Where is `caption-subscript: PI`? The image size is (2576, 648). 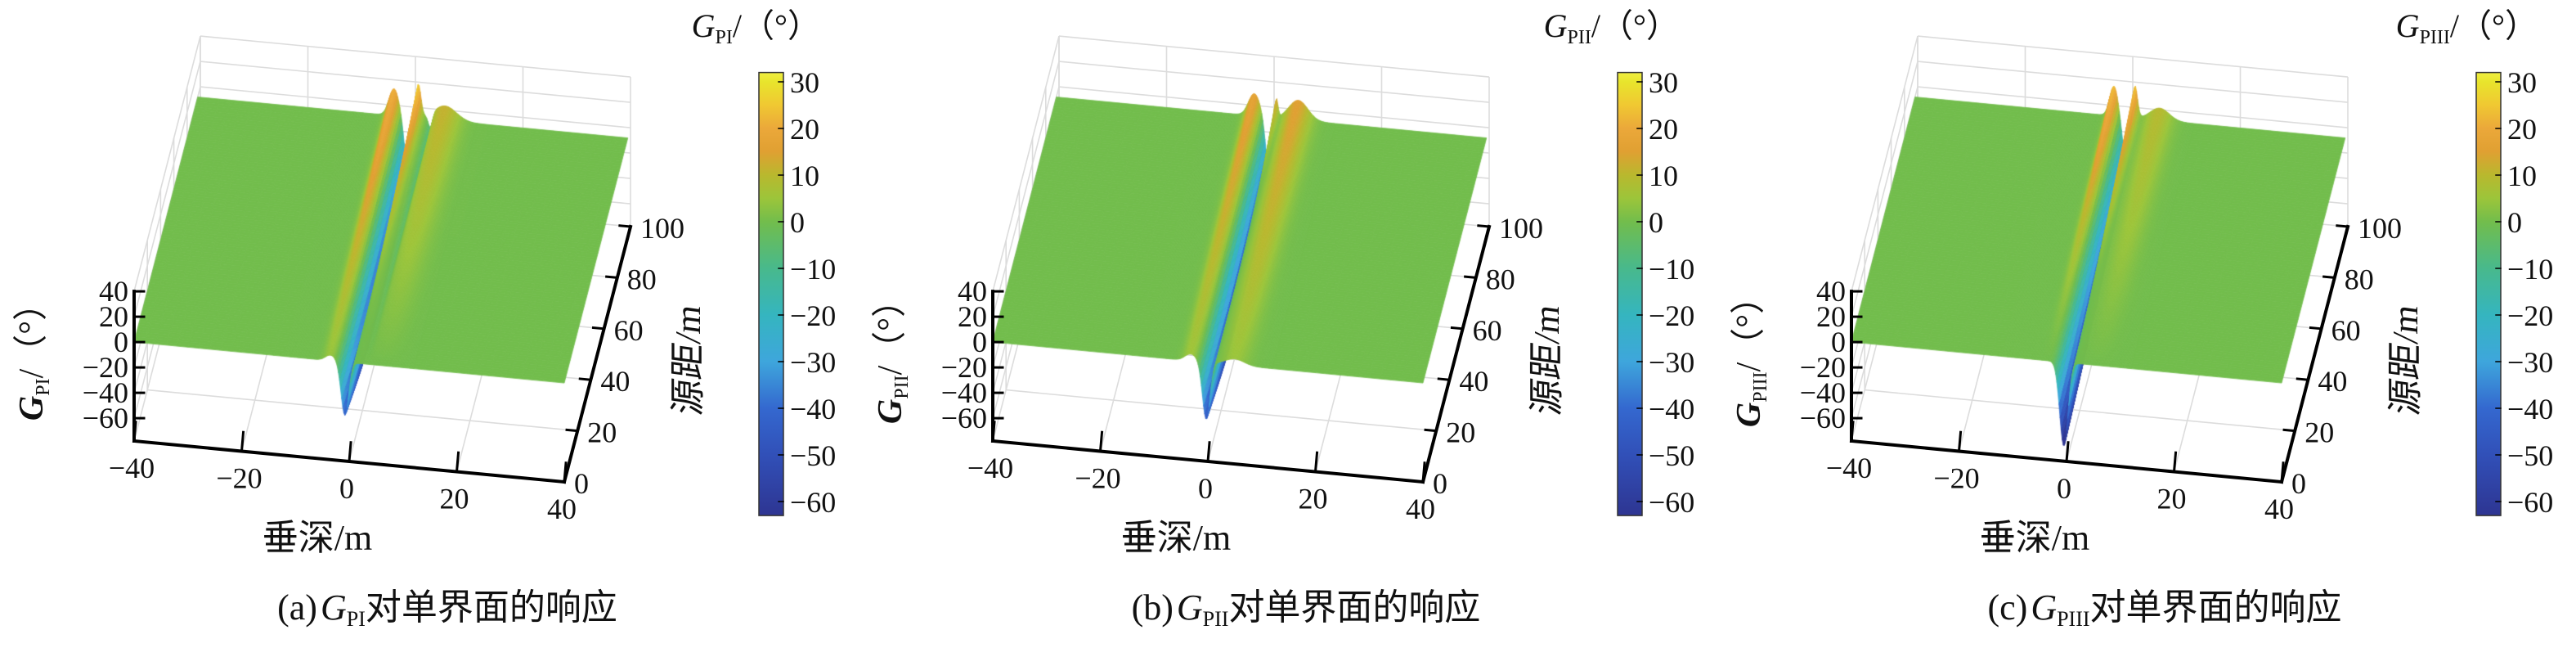 caption-subscript: PI is located at coordinates (356, 619).